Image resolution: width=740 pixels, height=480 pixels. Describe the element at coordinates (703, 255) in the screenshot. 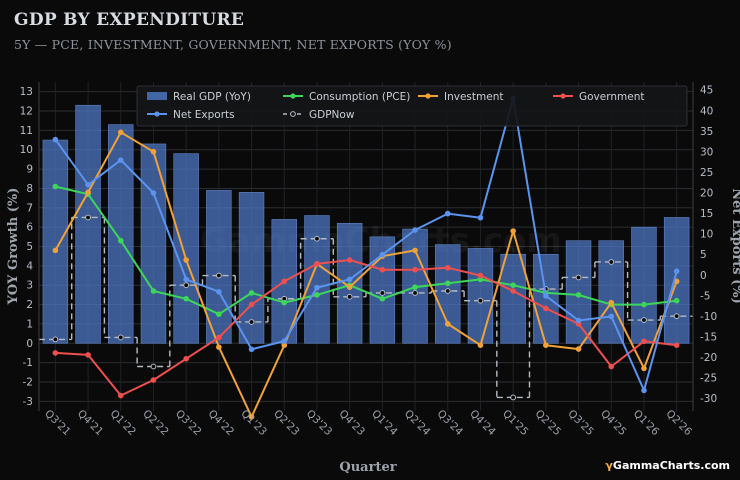

I see `y2-tick-label: 5` at that location.